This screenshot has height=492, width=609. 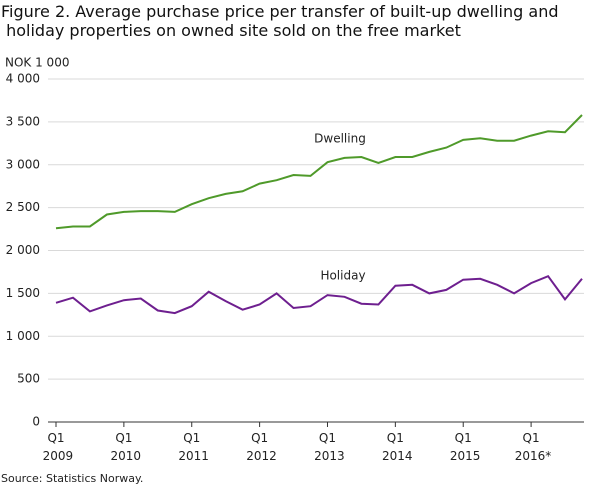 What do you see at coordinates (124, 447) in the screenshot?
I see `x-tick-label: Q1 2010` at bounding box center [124, 447].